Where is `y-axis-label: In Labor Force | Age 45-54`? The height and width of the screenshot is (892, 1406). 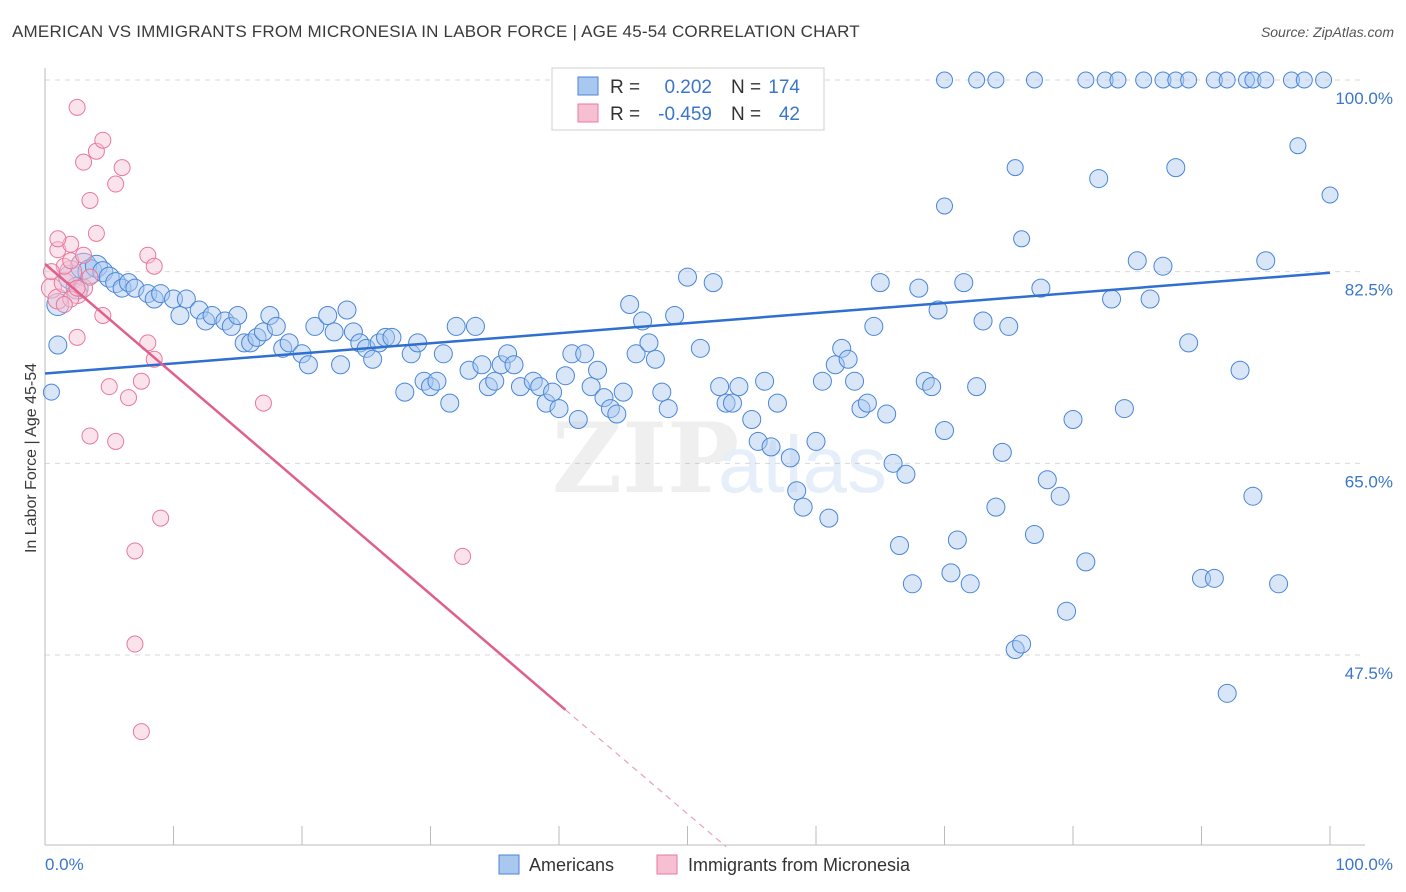
y-axis-label: In Labor Force | Age 45-54 is located at coordinates (31, 458).